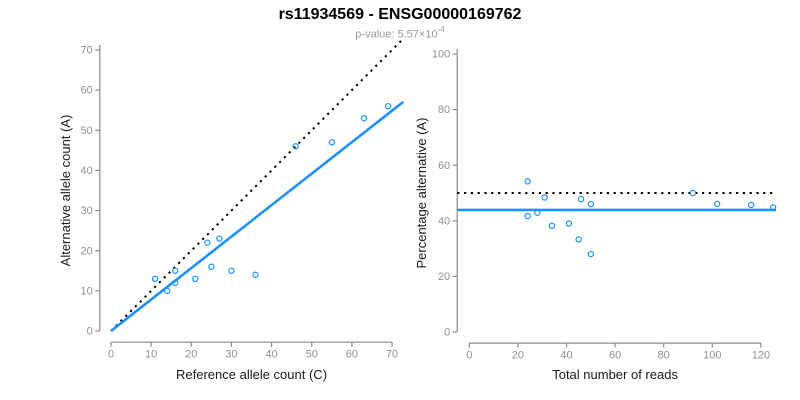 The width and height of the screenshot is (800, 400). What do you see at coordinates (396, 34) in the screenshot?
I see `p-value-text: p-value: 5.57×10` at bounding box center [396, 34].